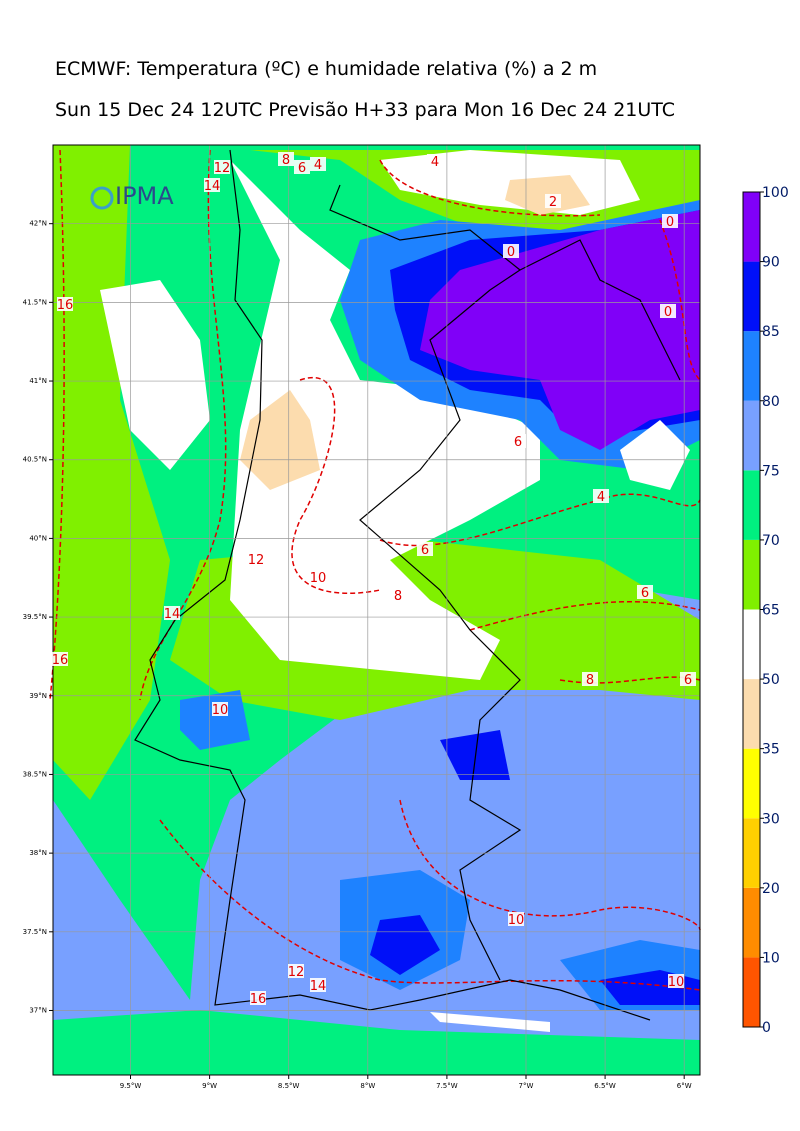 This screenshot has width=800, height=1131. I want to click on x-tick-label: 9.5°W, so click(131, 1086).